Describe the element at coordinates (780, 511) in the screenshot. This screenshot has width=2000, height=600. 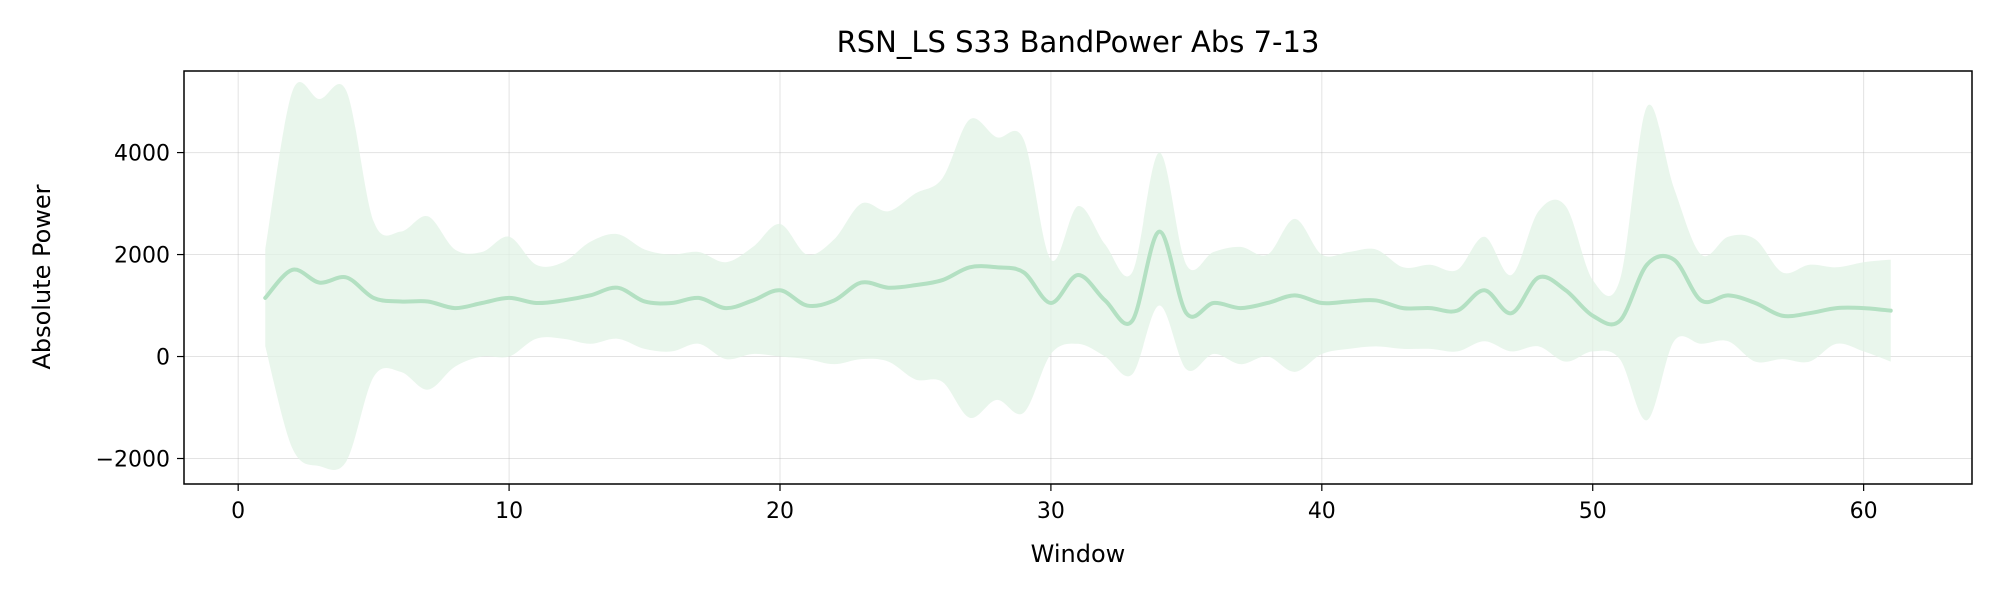
I see `x-tick-label: 20` at that location.